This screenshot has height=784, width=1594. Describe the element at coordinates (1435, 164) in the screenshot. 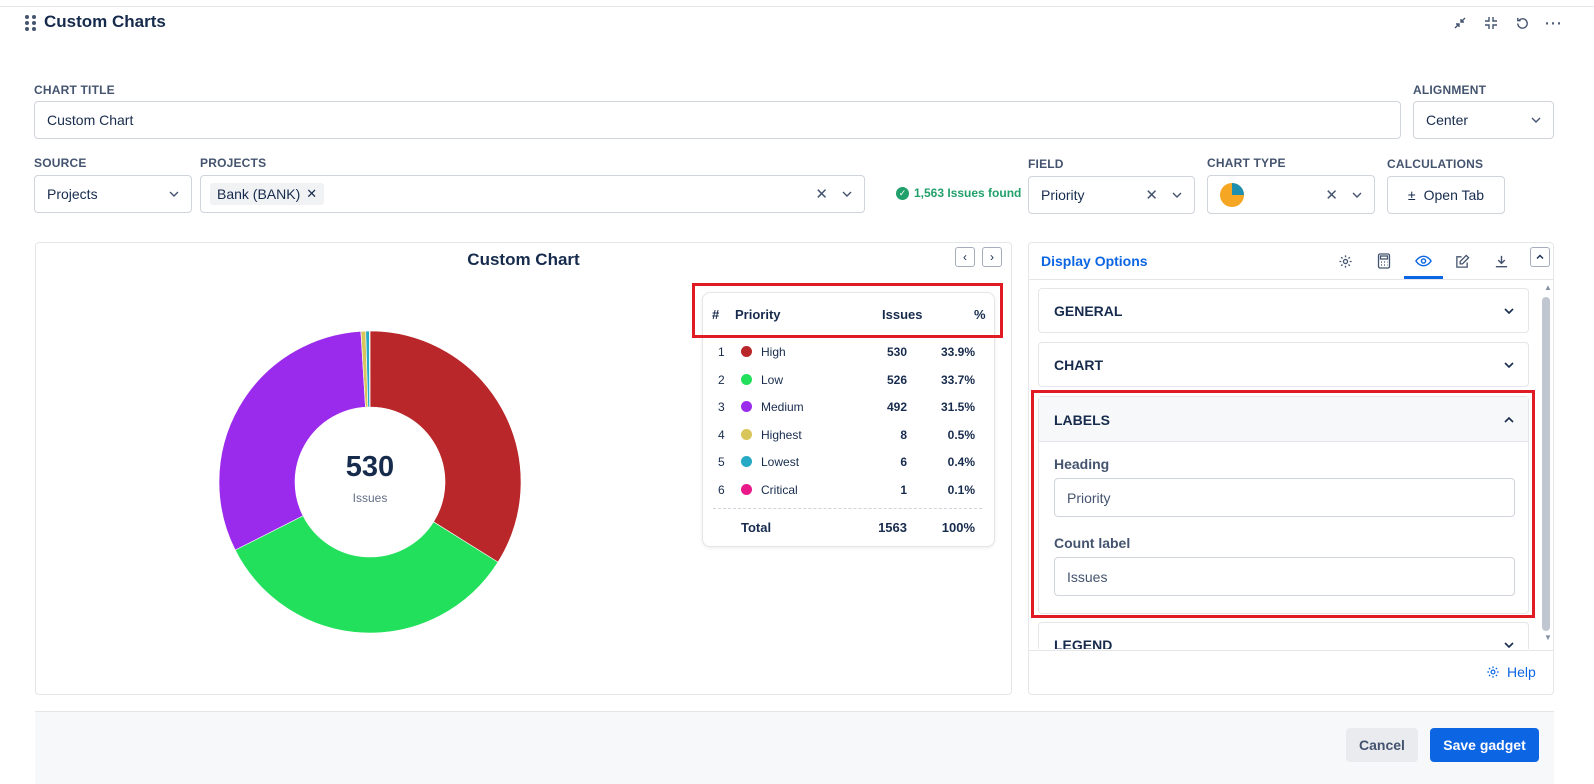

I see `calculations-label: CALCULATIONS` at that location.